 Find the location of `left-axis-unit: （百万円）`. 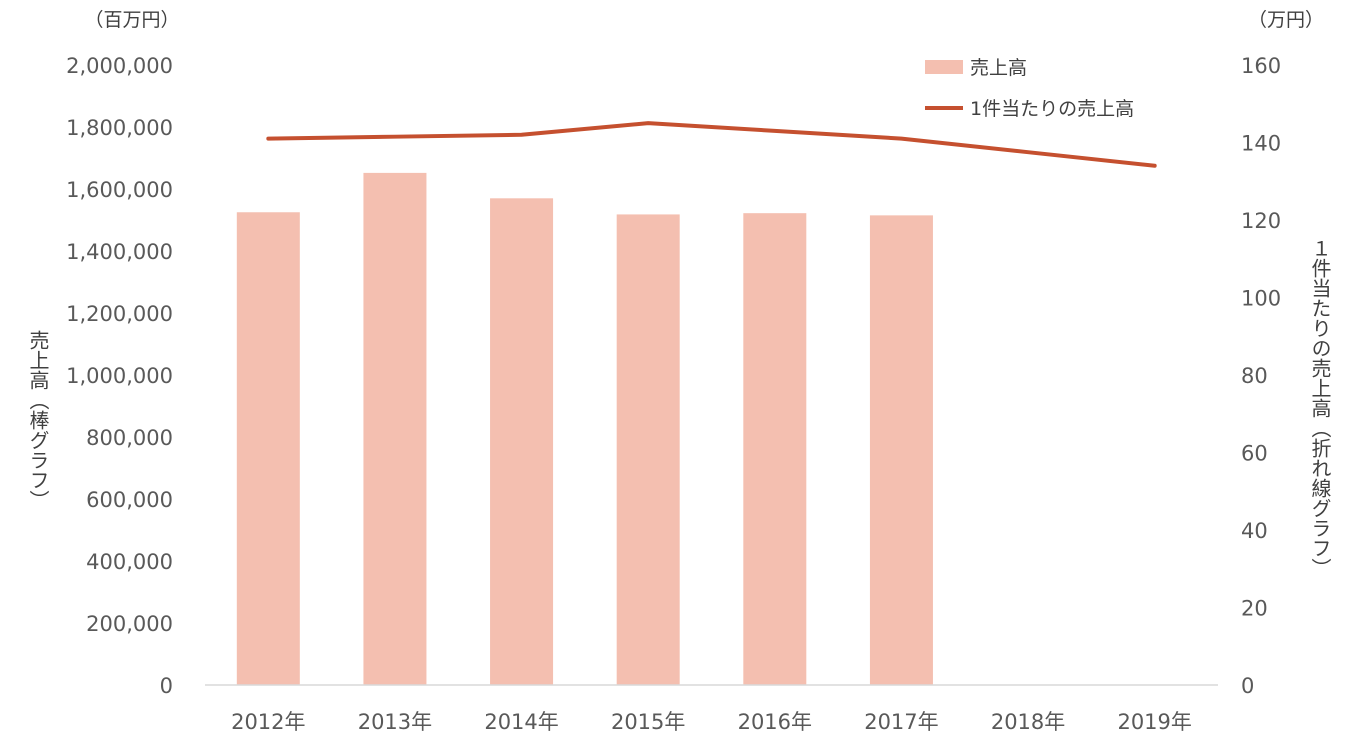

left-axis-unit: （百万円） is located at coordinates (131, 20).